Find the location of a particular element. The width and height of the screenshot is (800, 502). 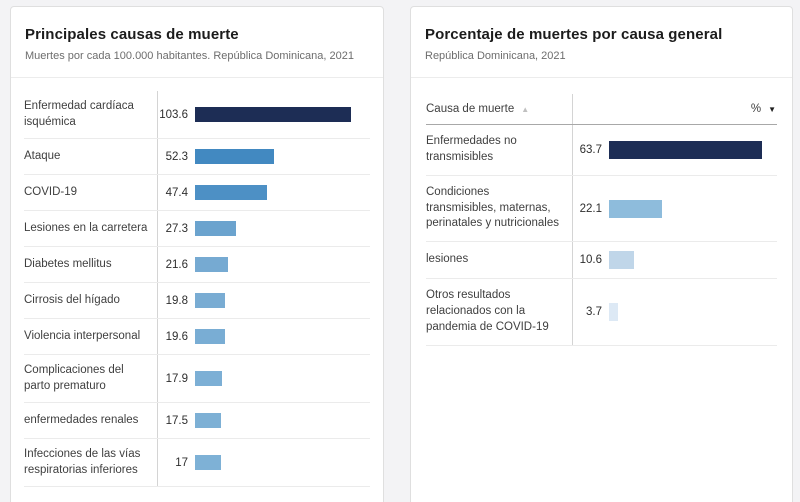

chart-row: Complicaciones del parto prematuro 17.9 is located at coordinates (197, 379).